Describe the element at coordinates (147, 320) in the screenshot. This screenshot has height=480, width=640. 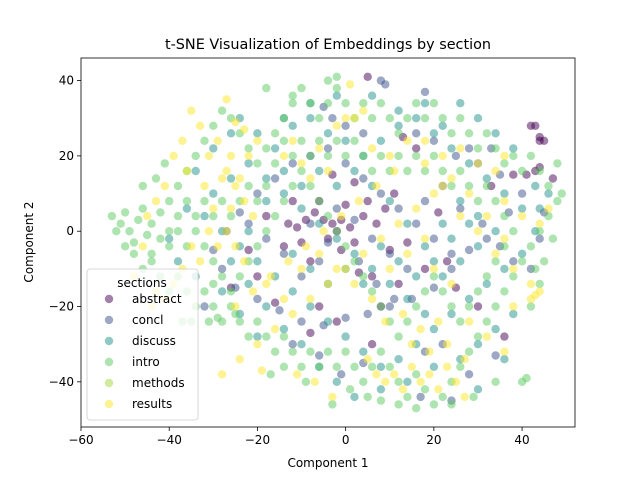
I see `legend-label-concl: concl` at that location.